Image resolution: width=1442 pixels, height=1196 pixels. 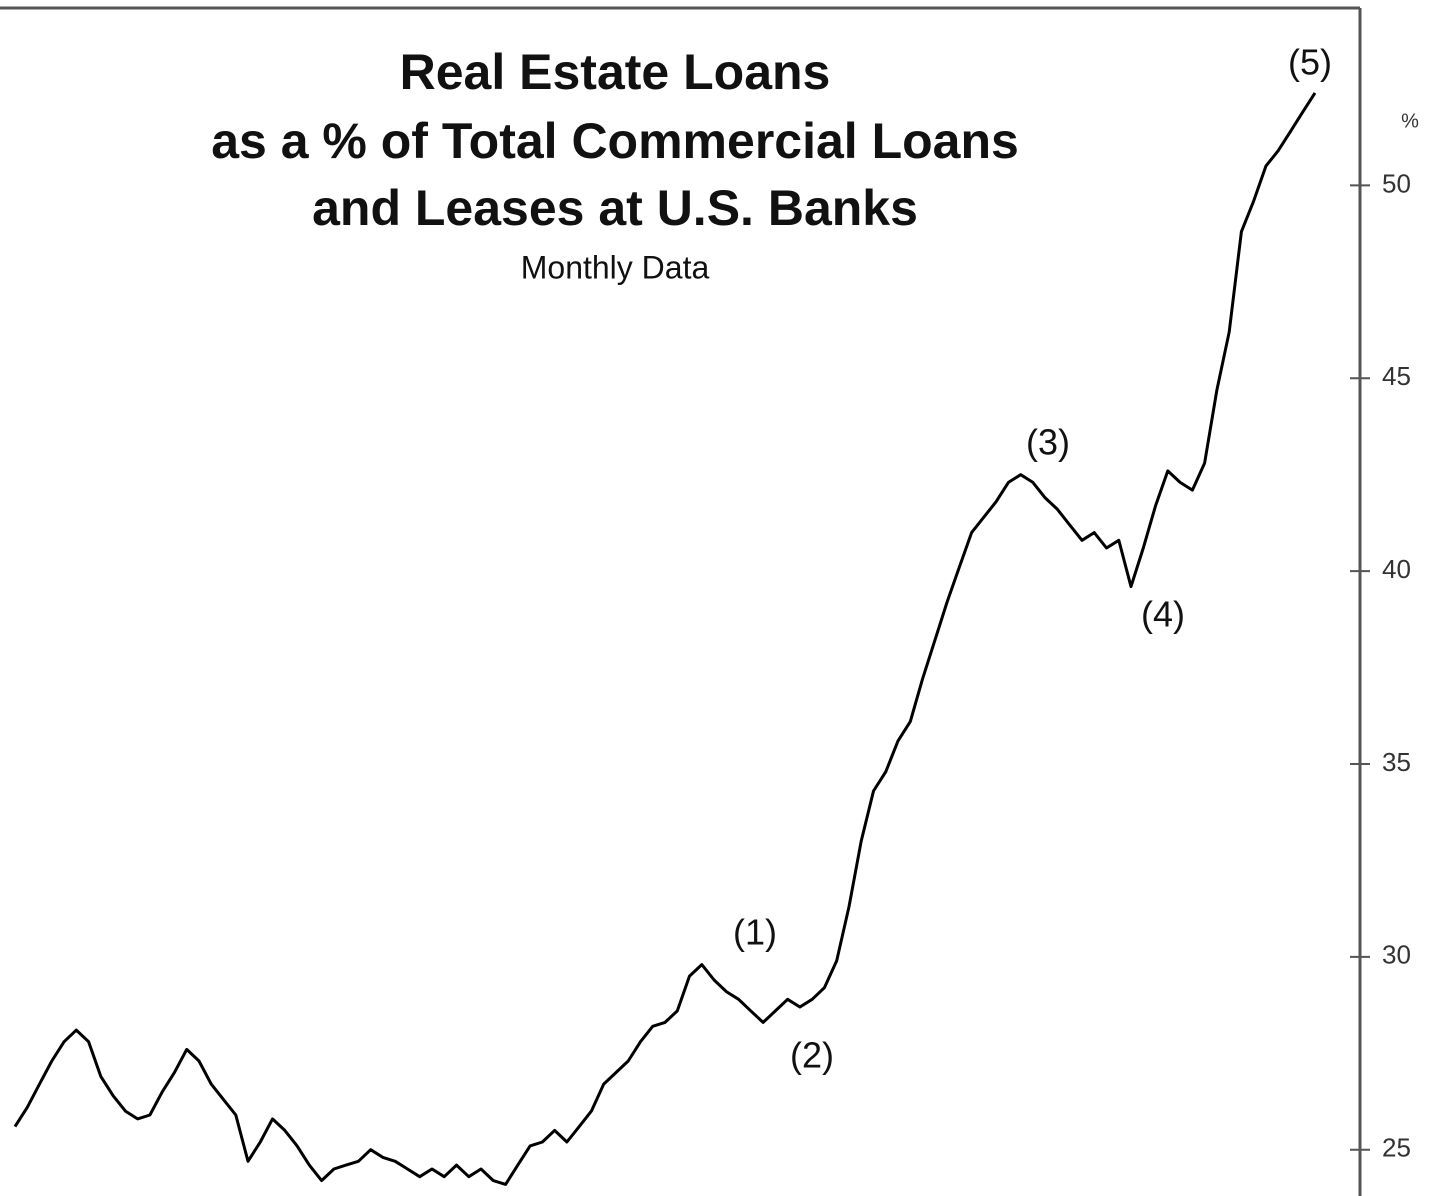 What do you see at coordinates (1396, 955) in the screenshot?
I see `y-tick-label: 30` at bounding box center [1396, 955].